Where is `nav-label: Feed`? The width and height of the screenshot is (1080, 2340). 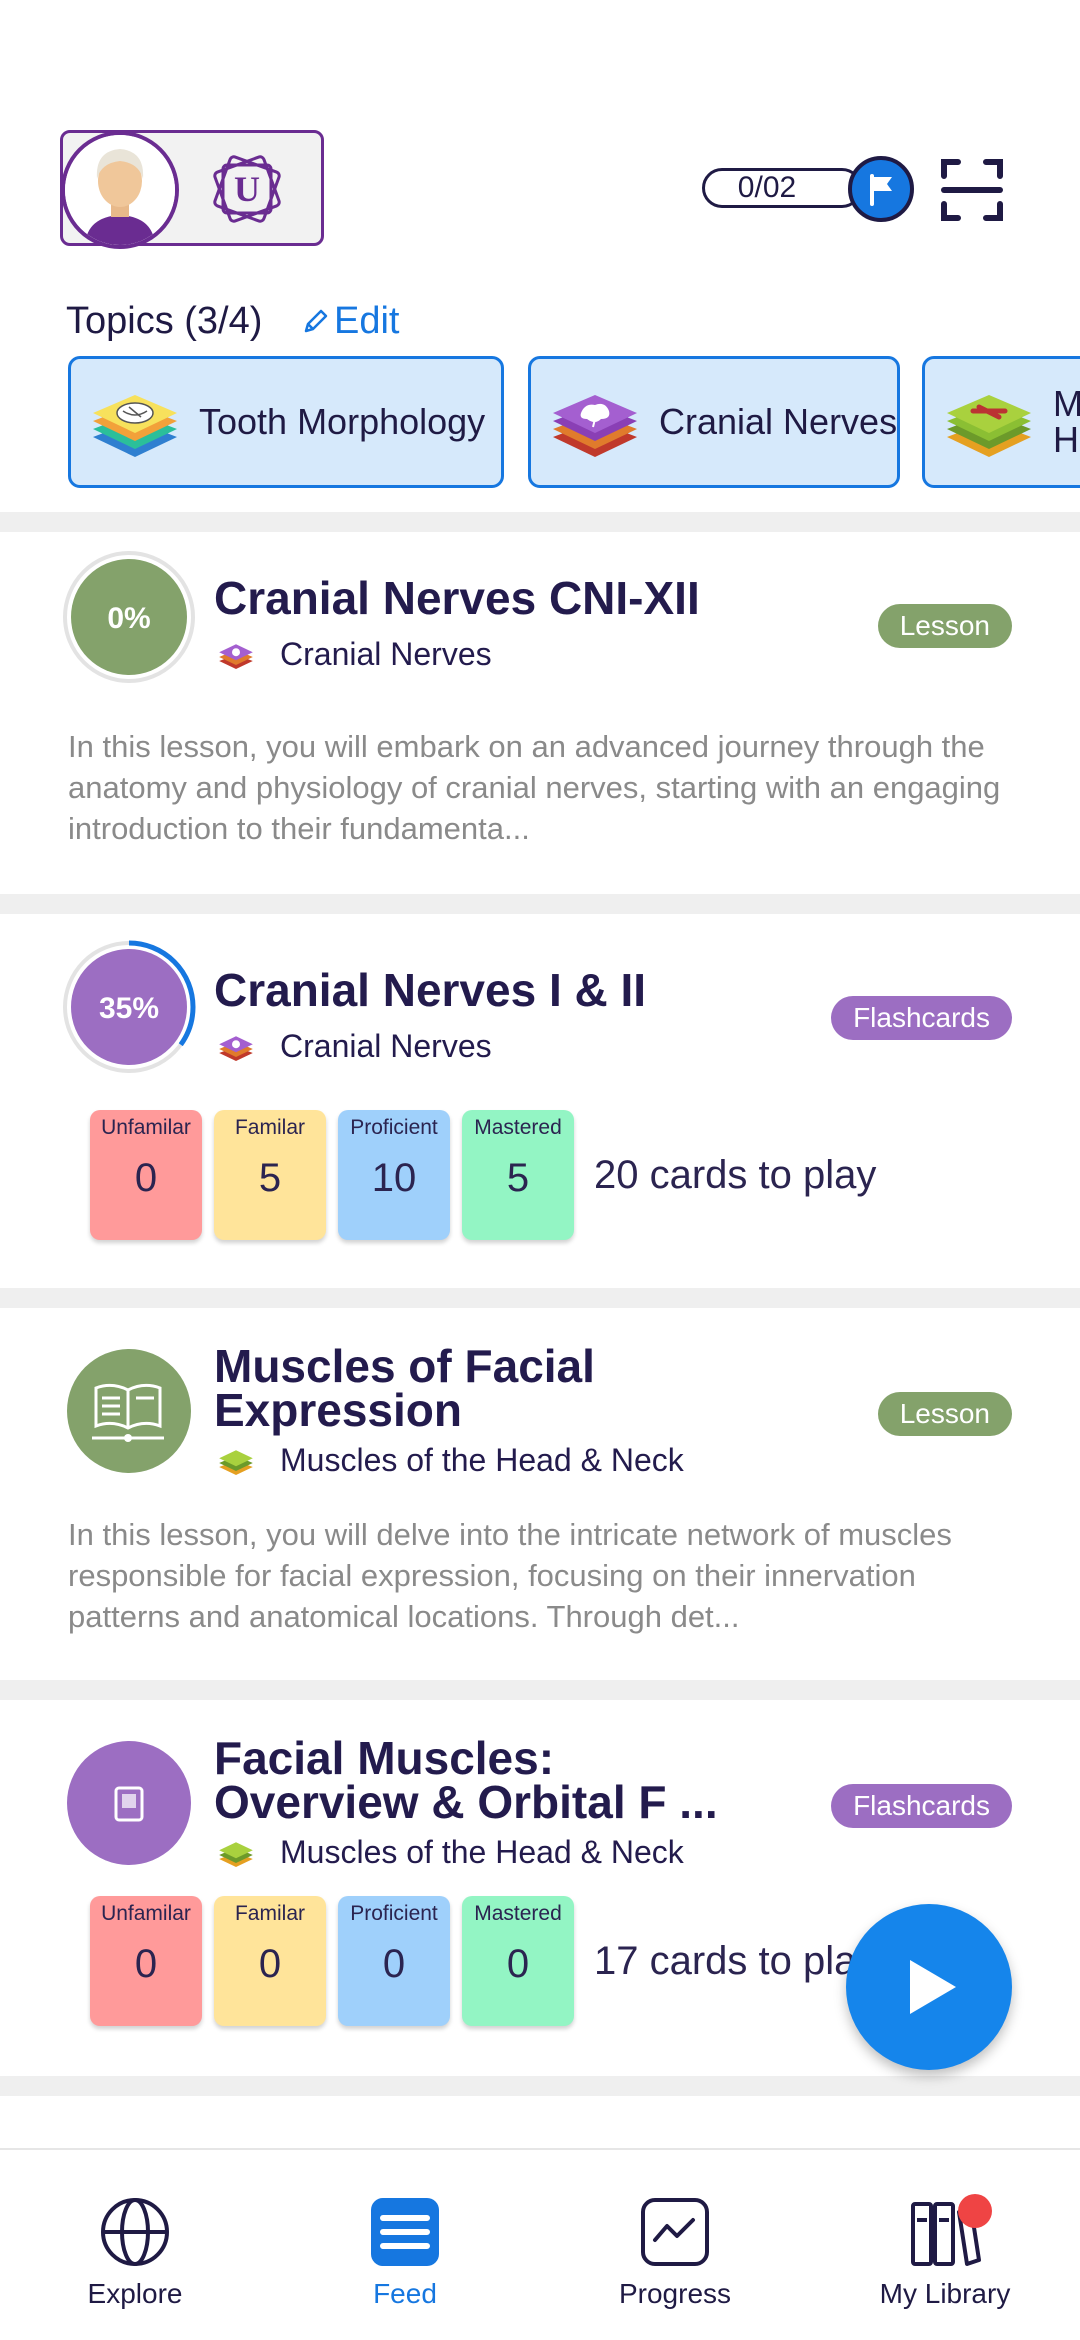 nav-label: Feed is located at coordinates (405, 2294).